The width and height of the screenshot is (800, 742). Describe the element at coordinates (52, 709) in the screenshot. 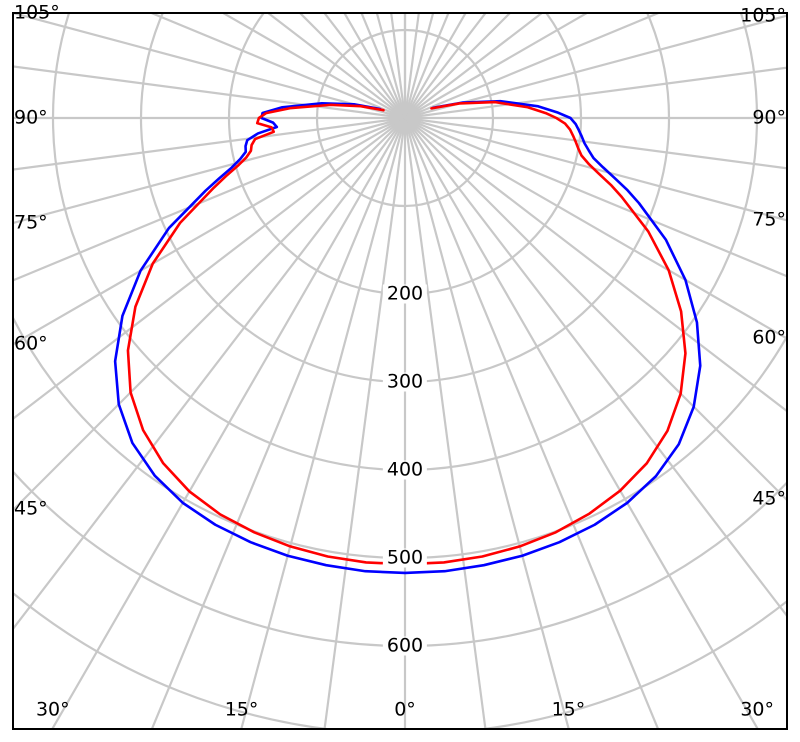

I see `axis-label-bottom-0: 30°` at that location.